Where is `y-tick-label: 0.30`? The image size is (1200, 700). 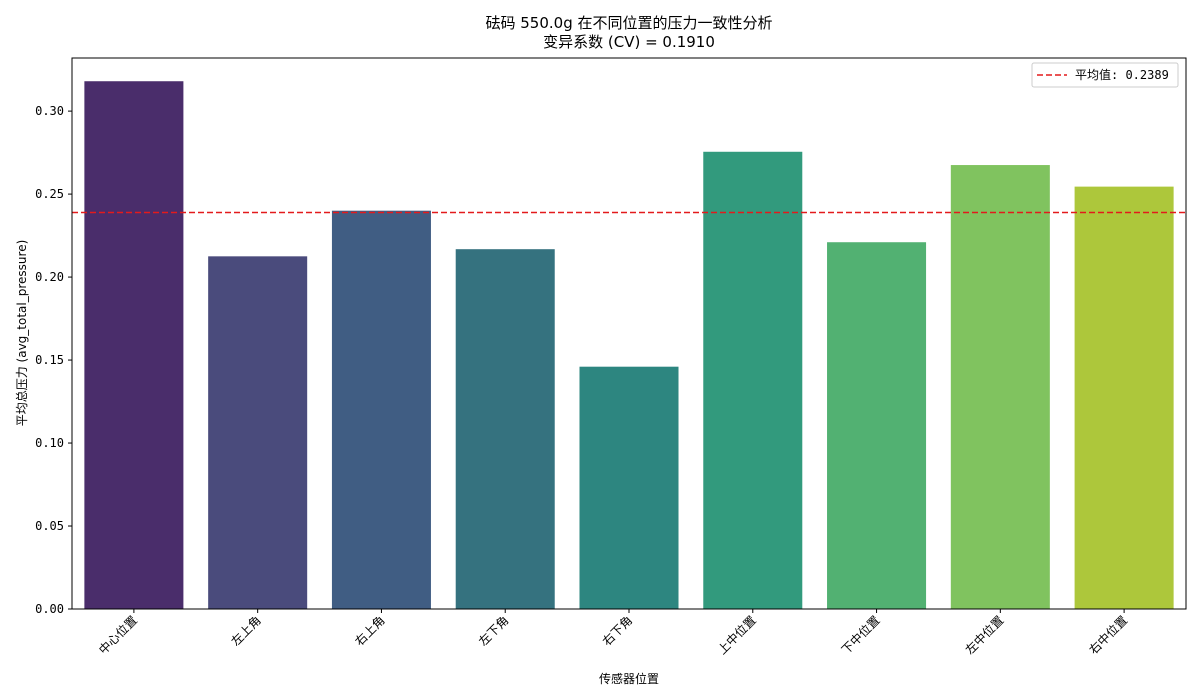
y-tick-label: 0.30 is located at coordinates (49, 111).